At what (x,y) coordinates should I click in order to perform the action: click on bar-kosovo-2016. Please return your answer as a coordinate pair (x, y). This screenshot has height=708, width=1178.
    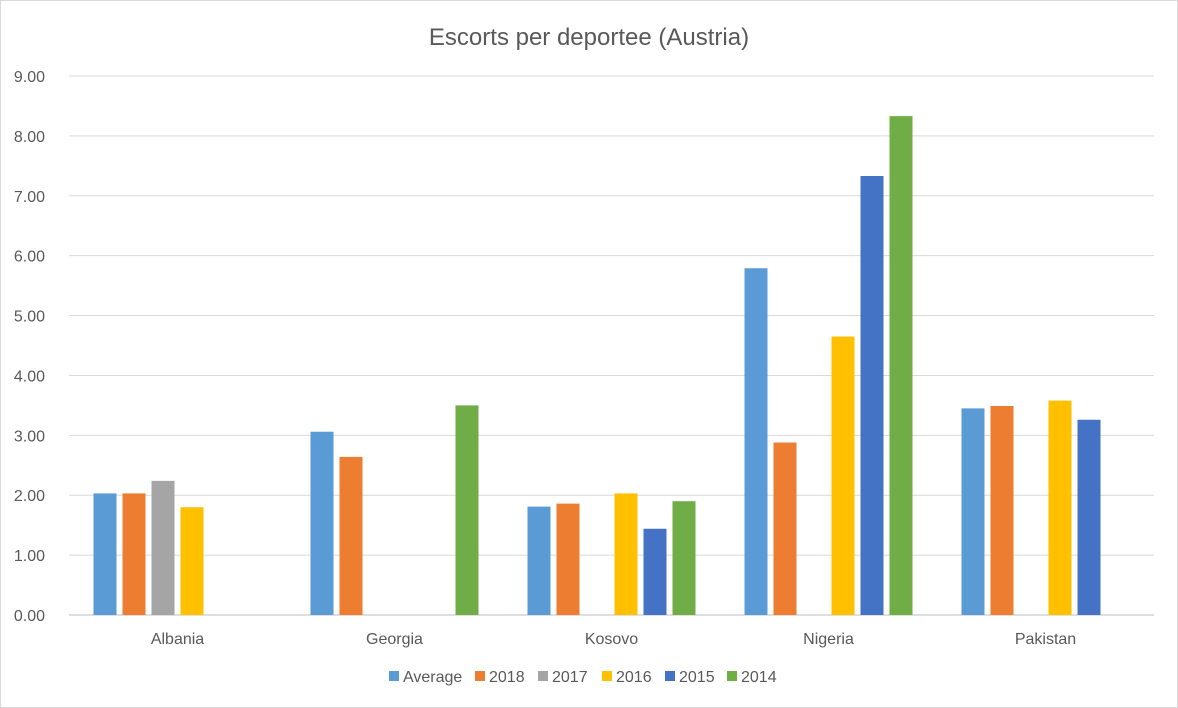
    Looking at the image, I should click on (626, 554).